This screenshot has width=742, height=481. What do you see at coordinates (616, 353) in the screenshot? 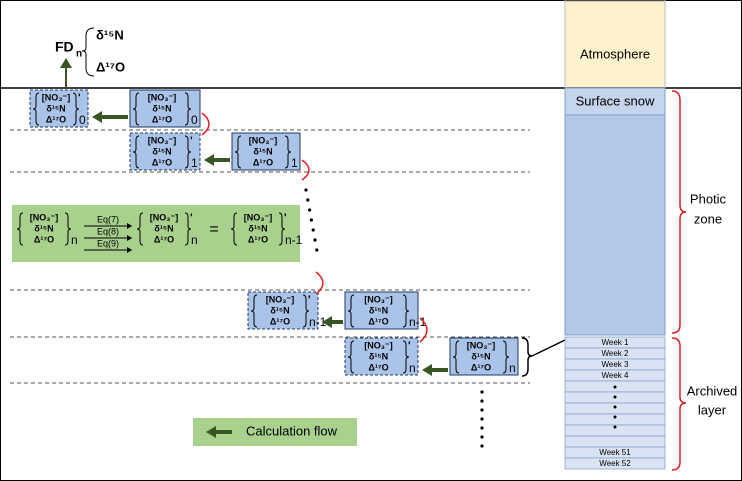
I see `week-label: Week 2` at bounding box center [616, 353].